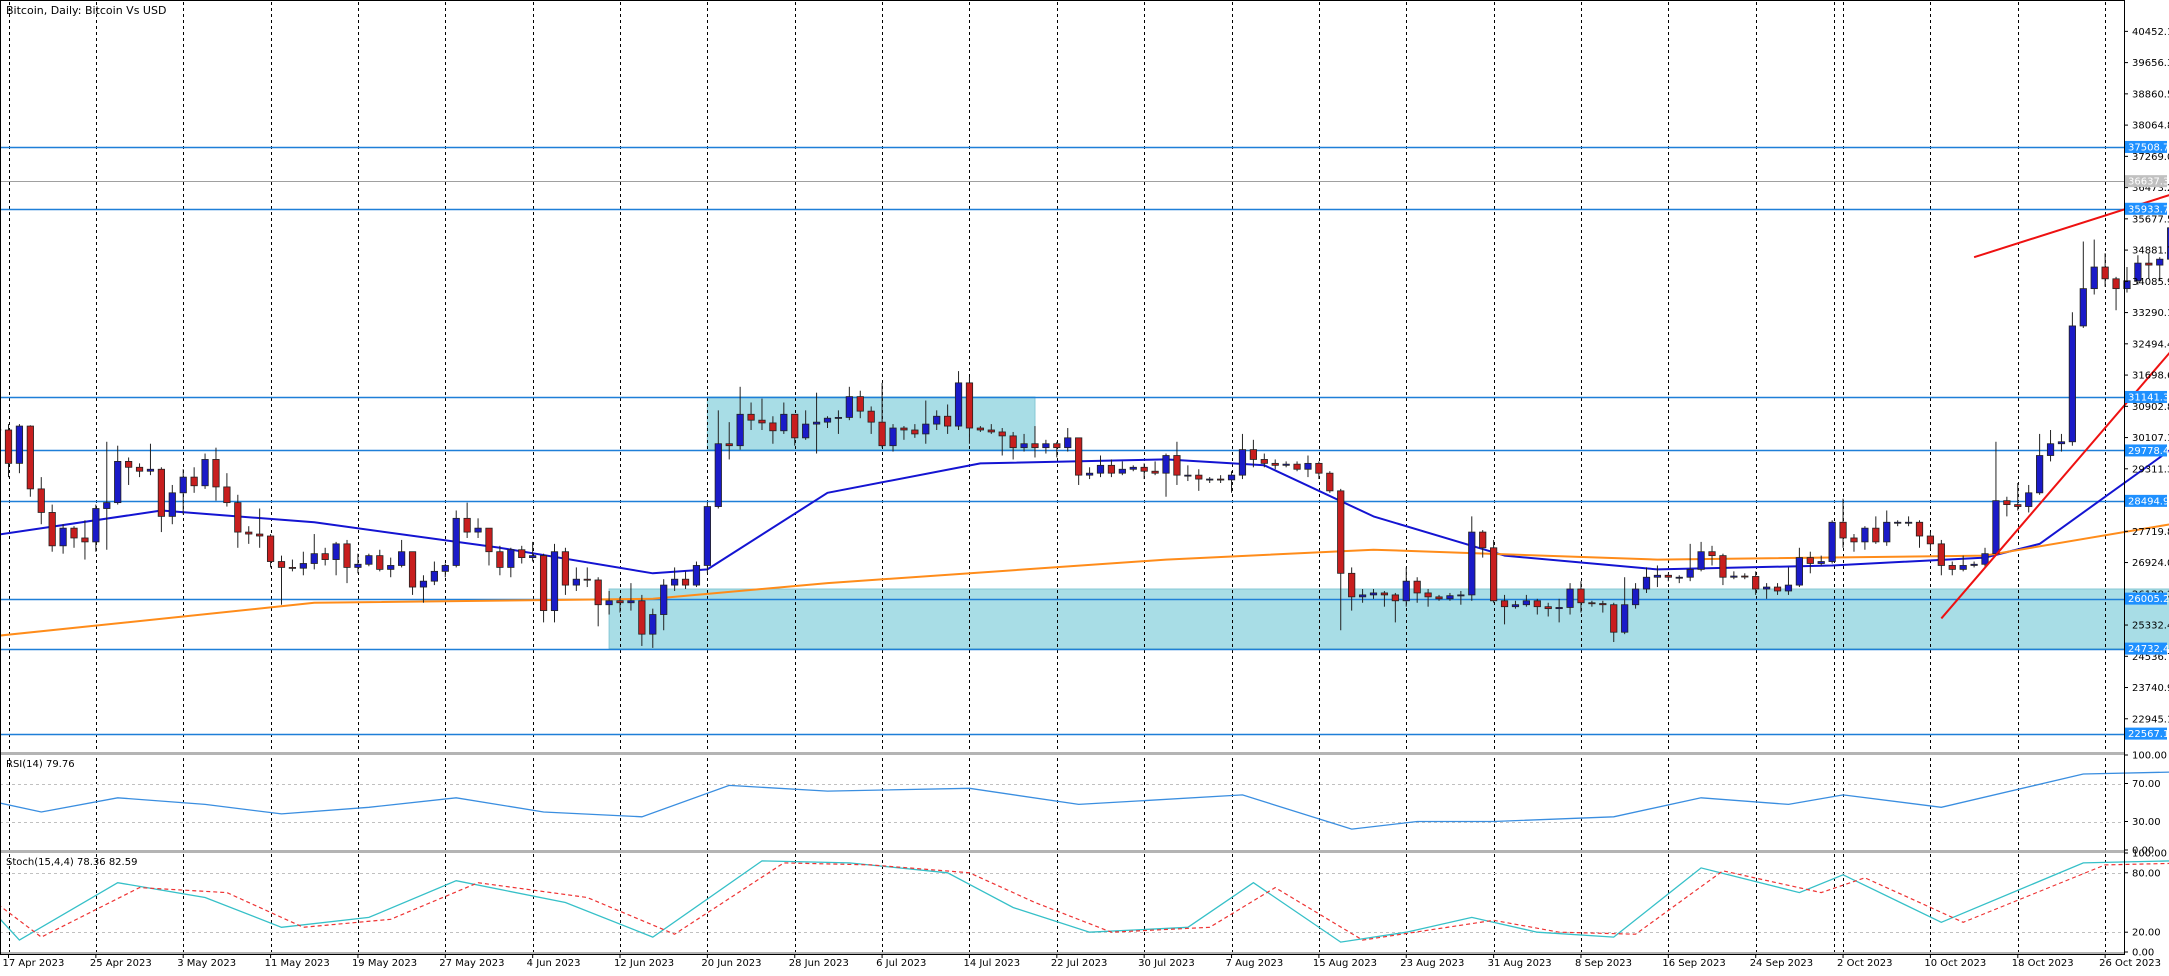  I want to click on candle-18-oct-2023, so click(2018, 496).